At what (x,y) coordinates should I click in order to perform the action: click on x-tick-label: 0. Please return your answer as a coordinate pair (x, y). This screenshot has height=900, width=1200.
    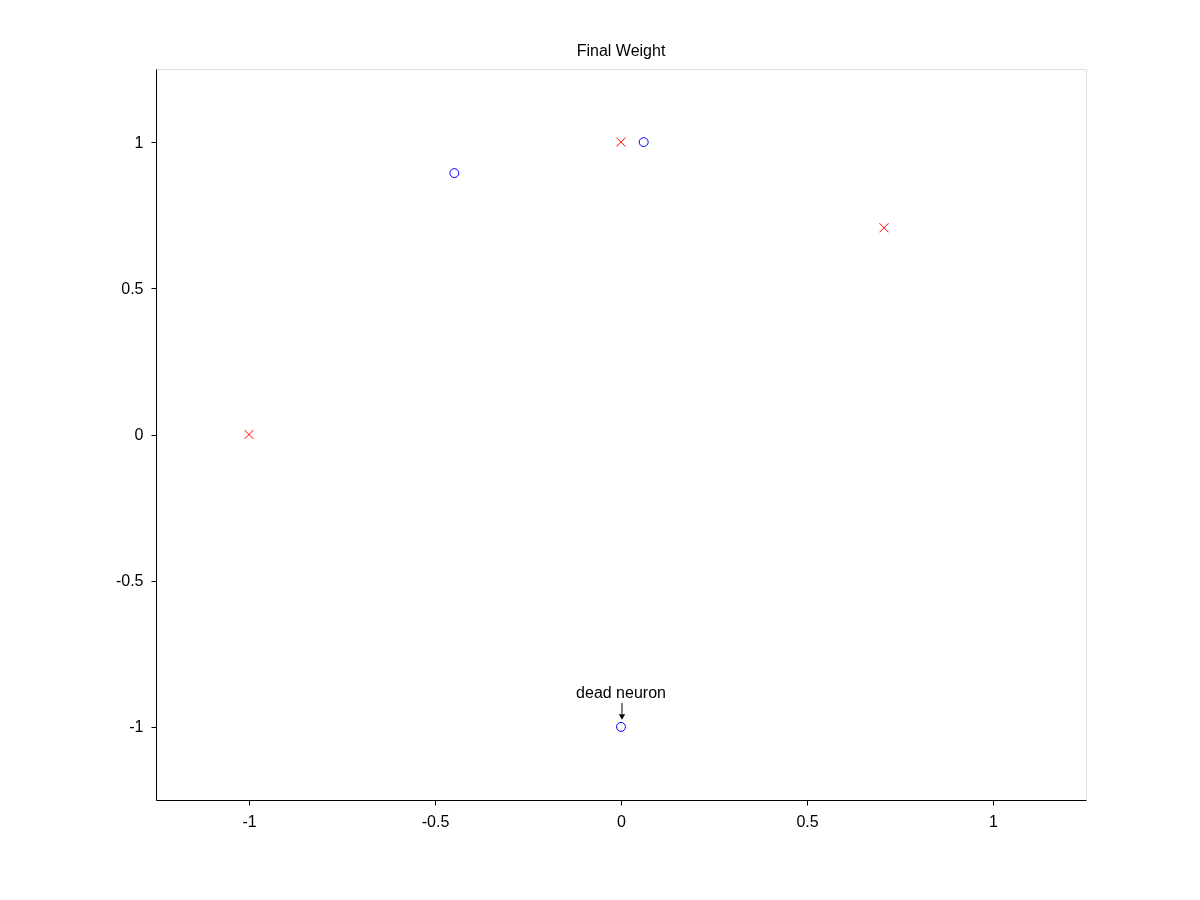
    Looking at the image, I should click on (622, 821).